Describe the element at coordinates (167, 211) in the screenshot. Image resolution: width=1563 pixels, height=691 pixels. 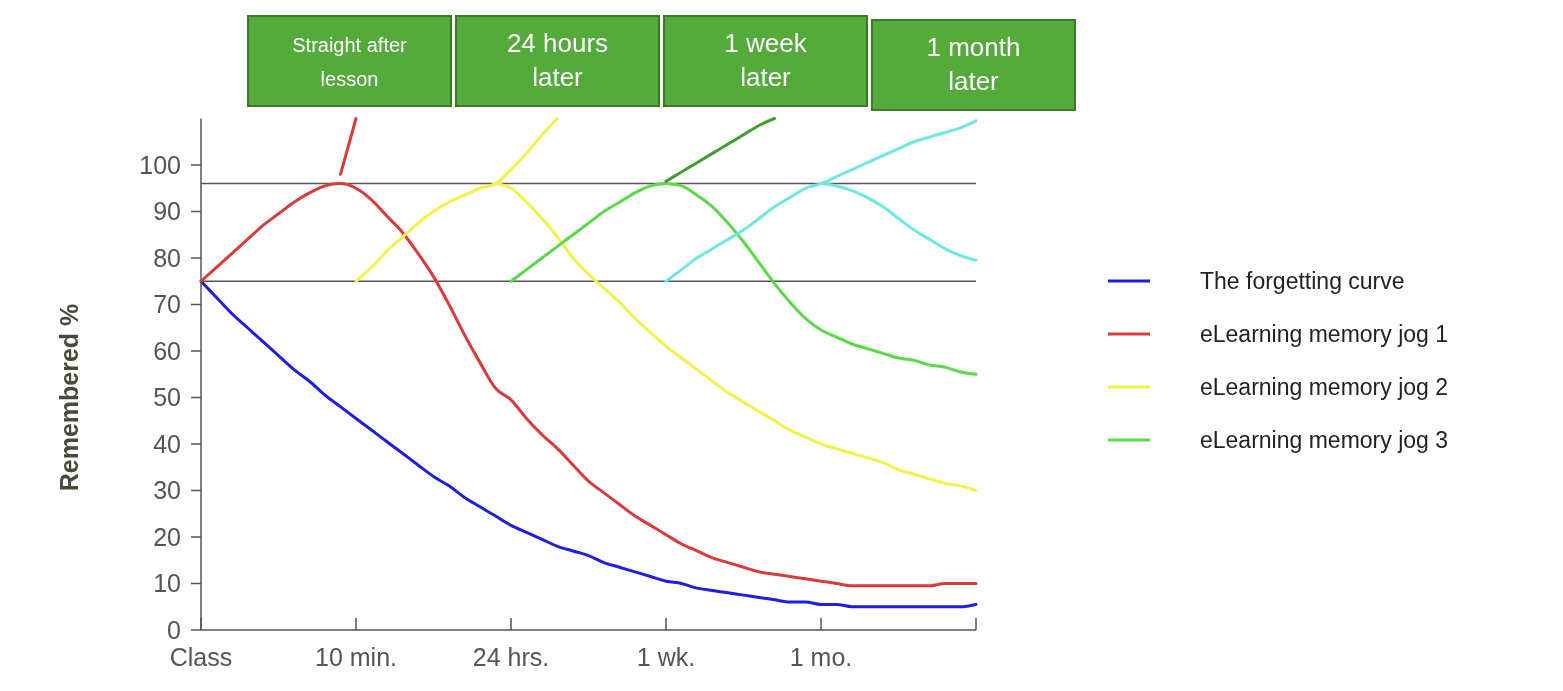
I see `y-tick-label: 90` at that location.